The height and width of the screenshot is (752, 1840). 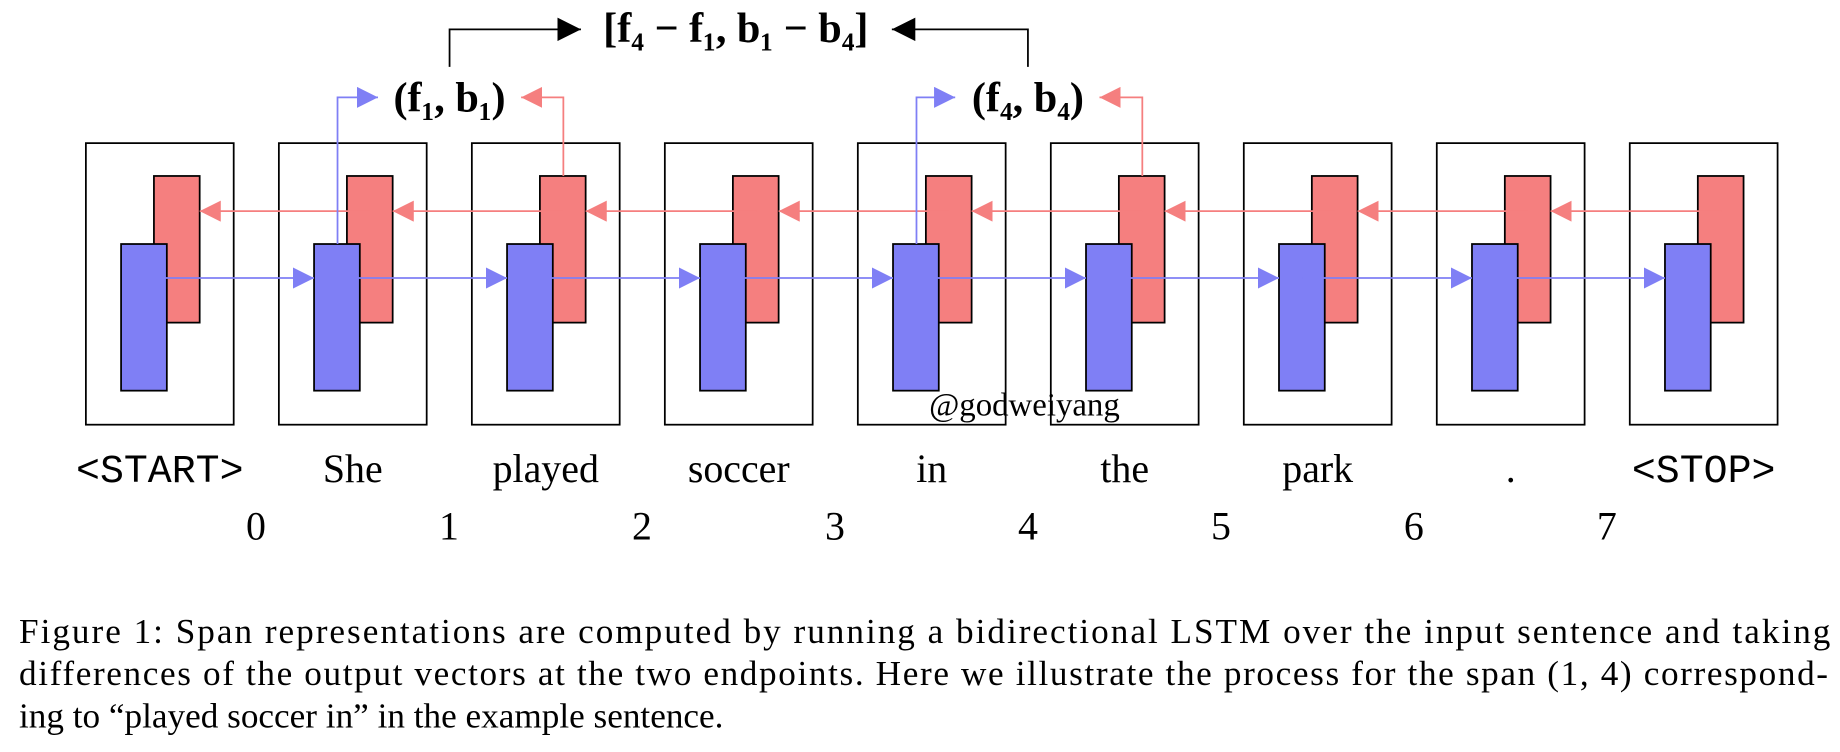 What do you see at coordinates (546, 468) in the screenshot?
I see `token: played` at bounding box center [546, 468].